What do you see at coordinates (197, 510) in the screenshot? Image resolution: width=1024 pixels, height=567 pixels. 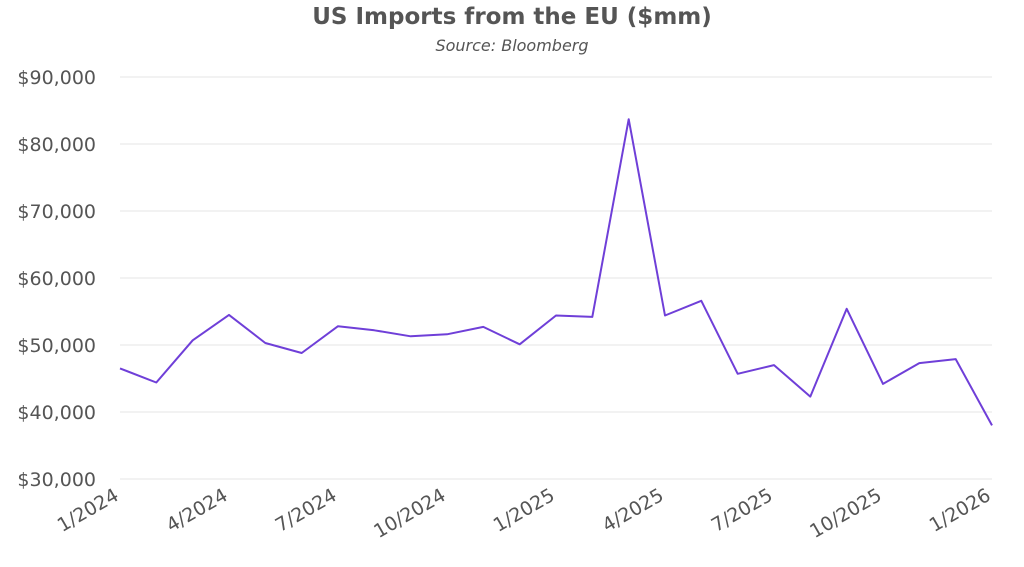 I see `x-tick-label: 4/2024` at bounding box center [197, 510].